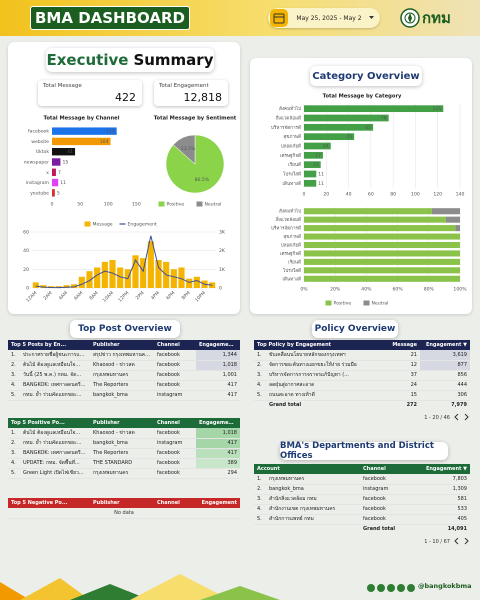  I want to click on total-row: Grand total 272 7,979, so click(362, 405).